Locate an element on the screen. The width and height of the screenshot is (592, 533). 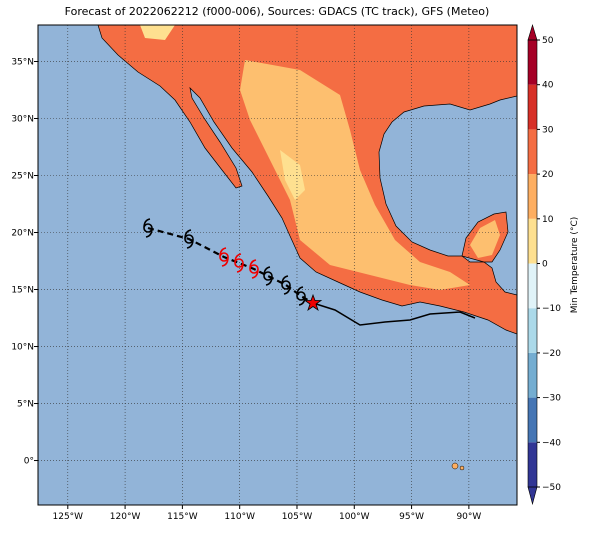
colorbar-tick-label: −20 is located at coordinates (551, 354).